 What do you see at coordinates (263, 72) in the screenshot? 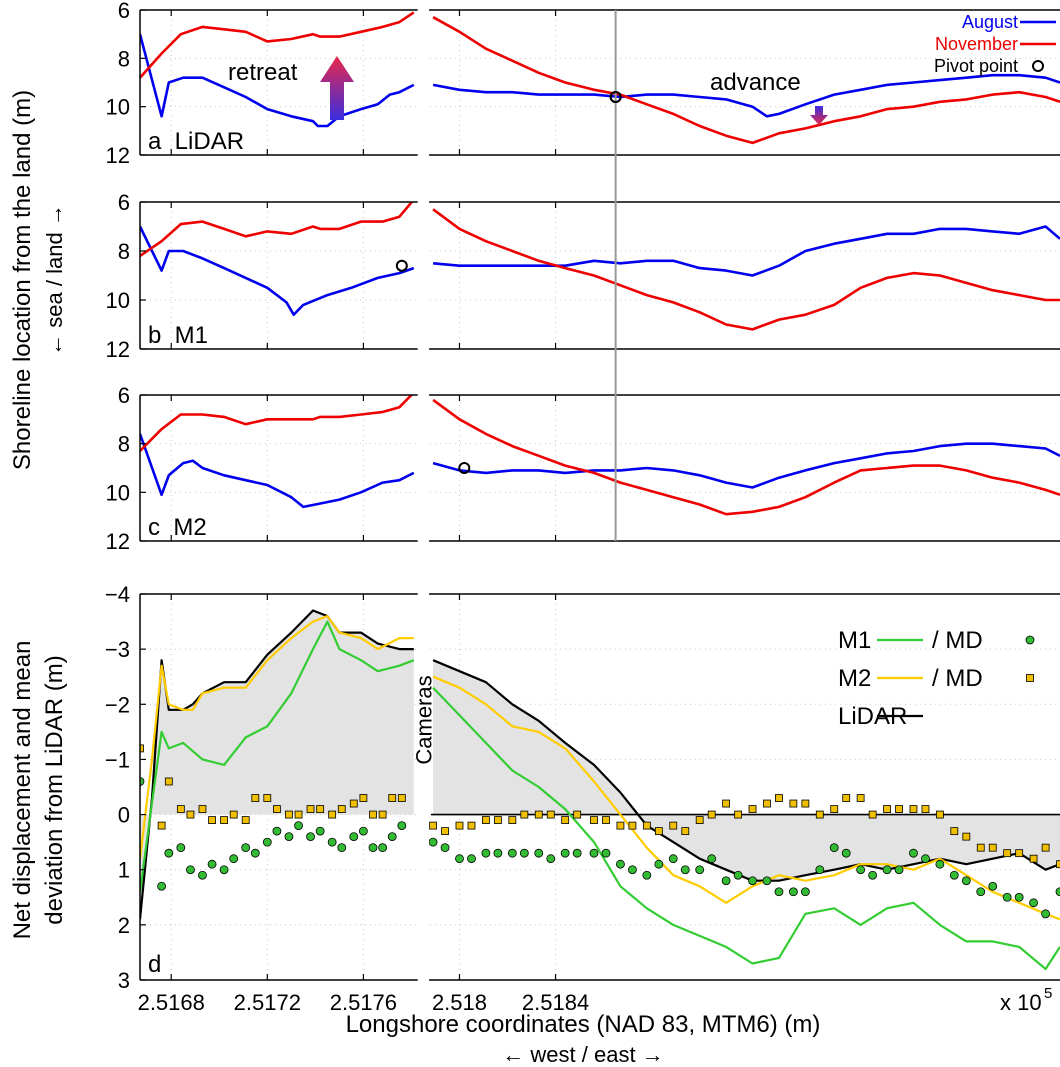
I see `annotation-retreat: retreat` at bounding box center [263, 72].